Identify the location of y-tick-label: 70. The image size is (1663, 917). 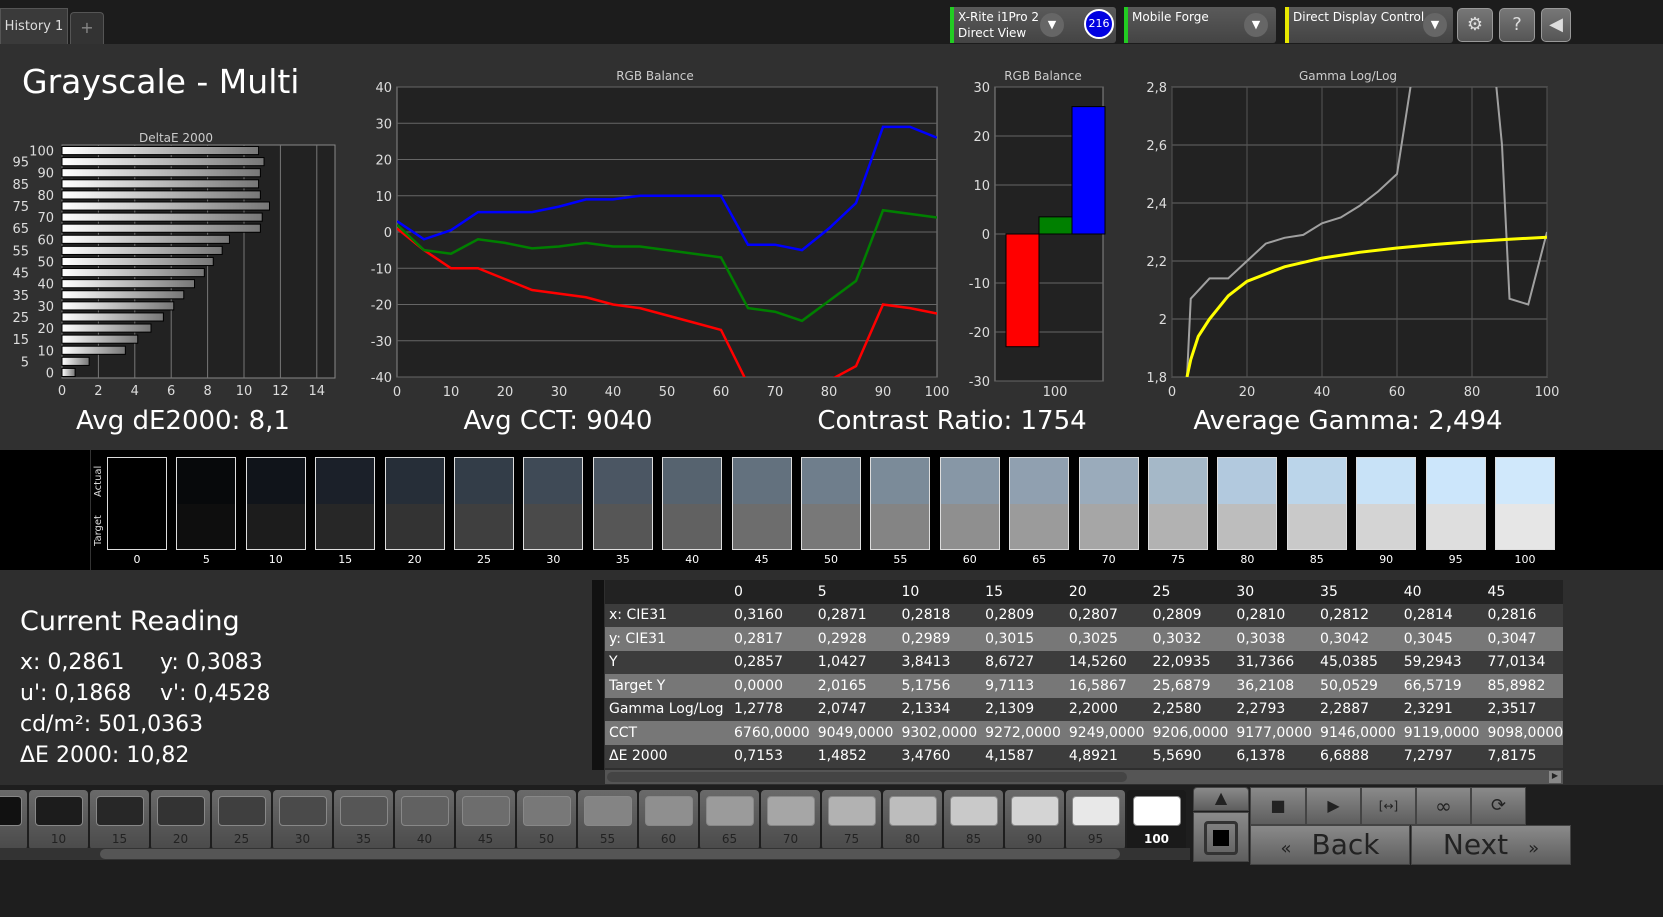
(45, 218).